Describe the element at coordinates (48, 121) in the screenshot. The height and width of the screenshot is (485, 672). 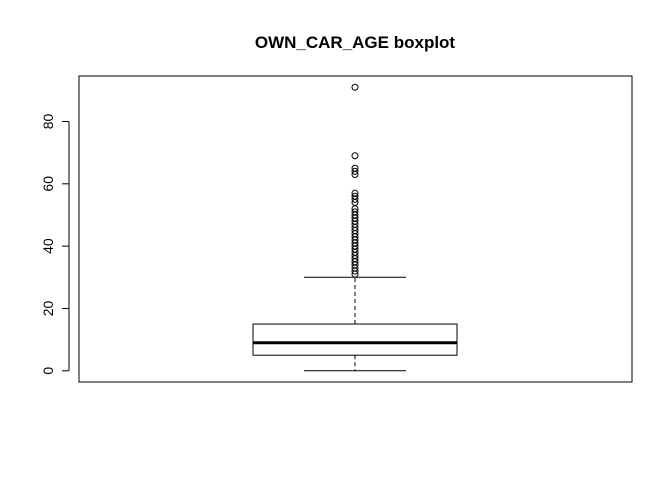
I see `y-tick-label-80: 80` at that location.